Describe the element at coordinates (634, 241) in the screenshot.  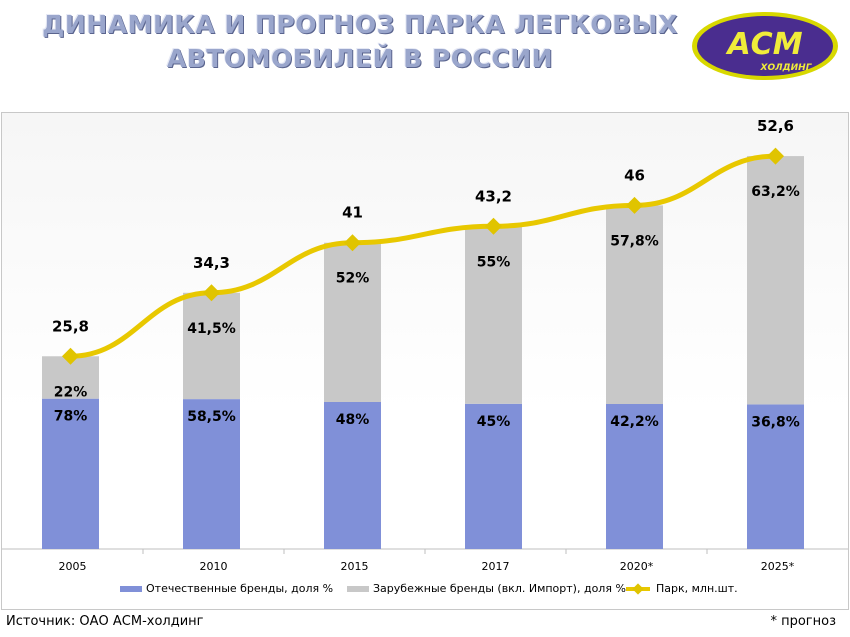
I see `label-foreign: 57,8%` at that location.